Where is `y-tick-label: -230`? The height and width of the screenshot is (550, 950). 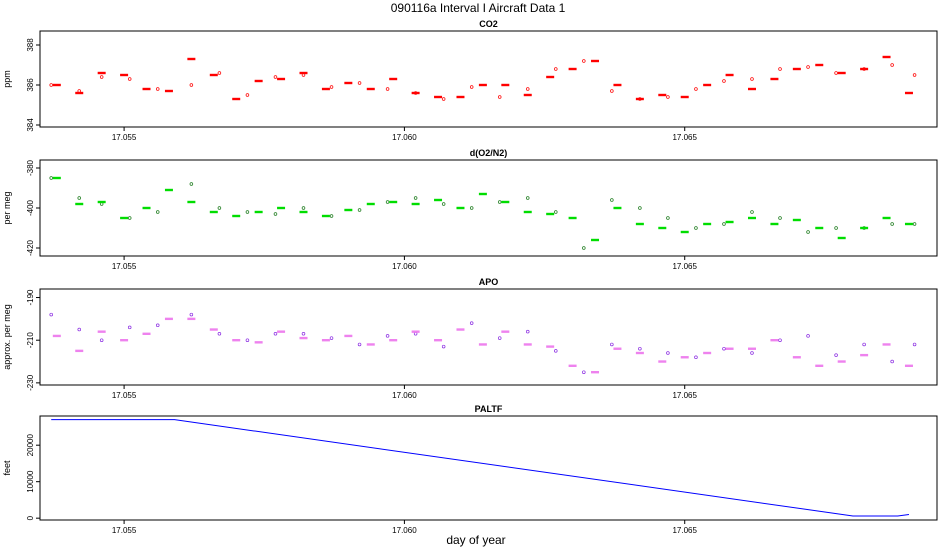
y-tick-label: -230 is located at coordinates (30, 382).